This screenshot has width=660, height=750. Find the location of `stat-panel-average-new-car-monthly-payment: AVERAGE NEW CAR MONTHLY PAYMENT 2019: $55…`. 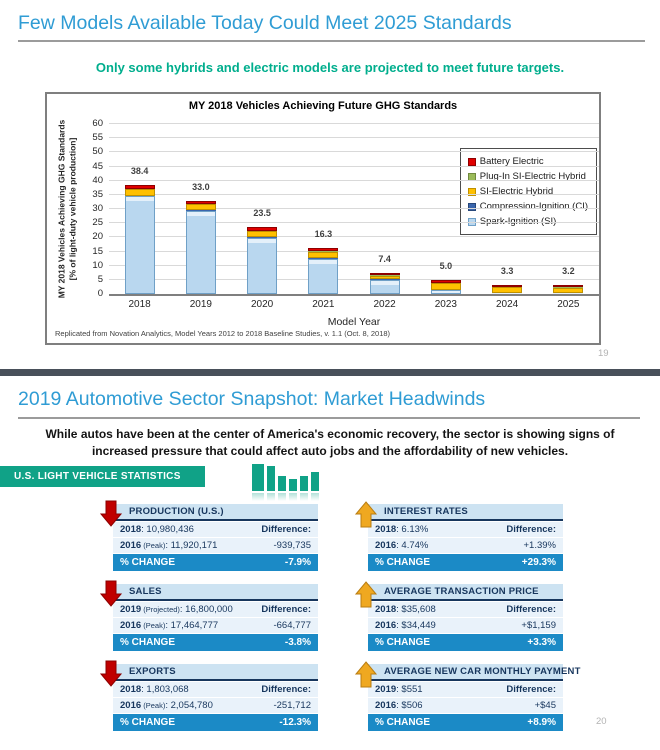

stat-panel-average-new-car-monthly-payment: AVERAGE NEW CAR MONTHLY PAYMENT 2019: $55… is located at coordinates (467, 696).